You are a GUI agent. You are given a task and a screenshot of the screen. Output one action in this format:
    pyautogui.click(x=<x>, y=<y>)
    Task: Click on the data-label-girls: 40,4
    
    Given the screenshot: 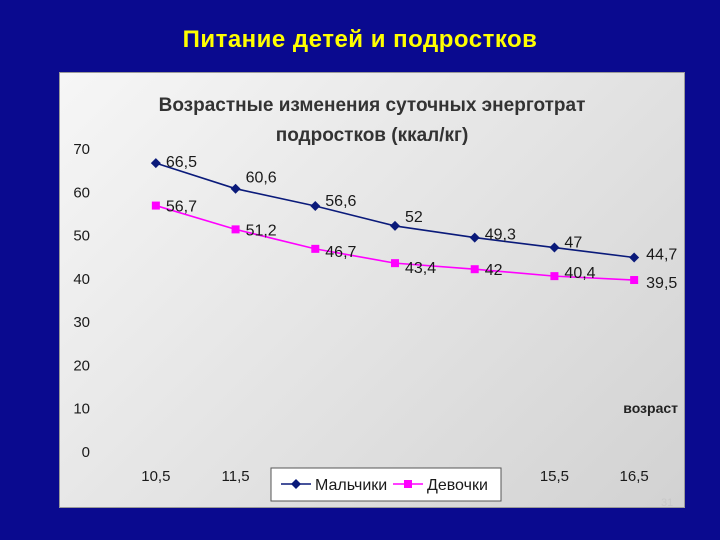 What is the action you would take?
    pyautogui.click(x=579, y=273)
    